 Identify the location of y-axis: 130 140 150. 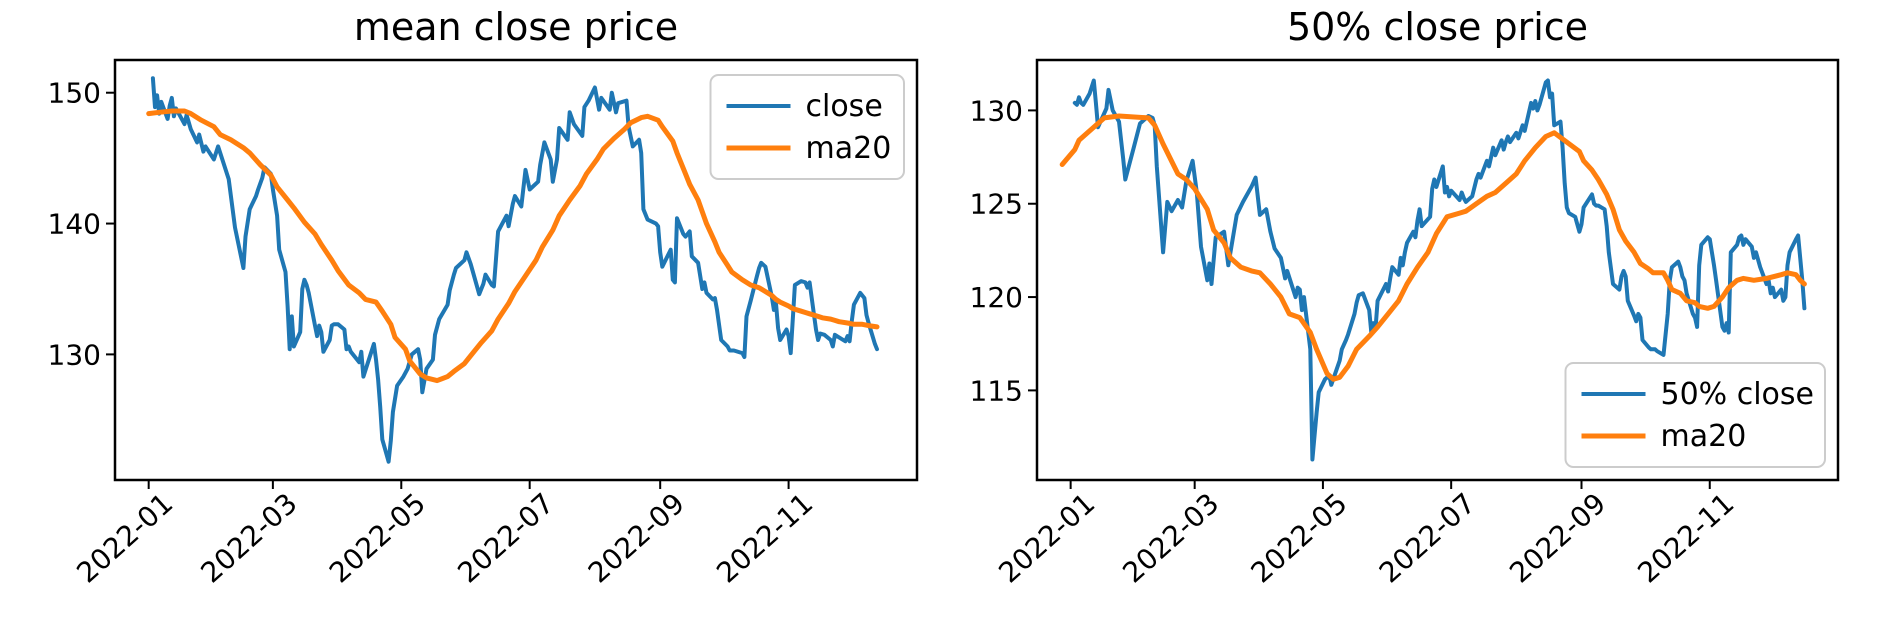
(81, 224).